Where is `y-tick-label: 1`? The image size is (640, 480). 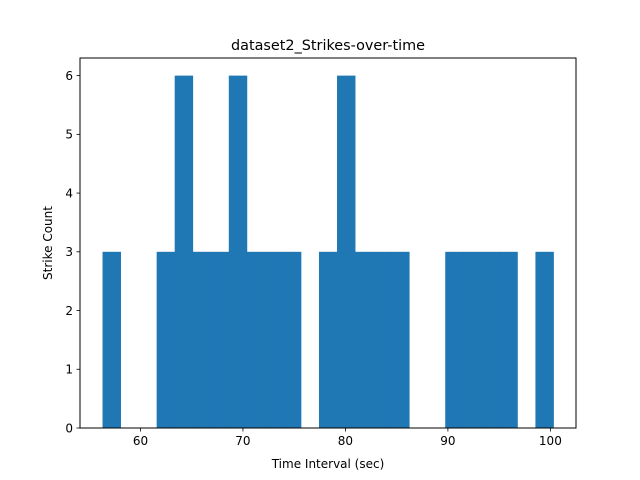 y-tick-label: 1 is located at coordinates (69, 370).